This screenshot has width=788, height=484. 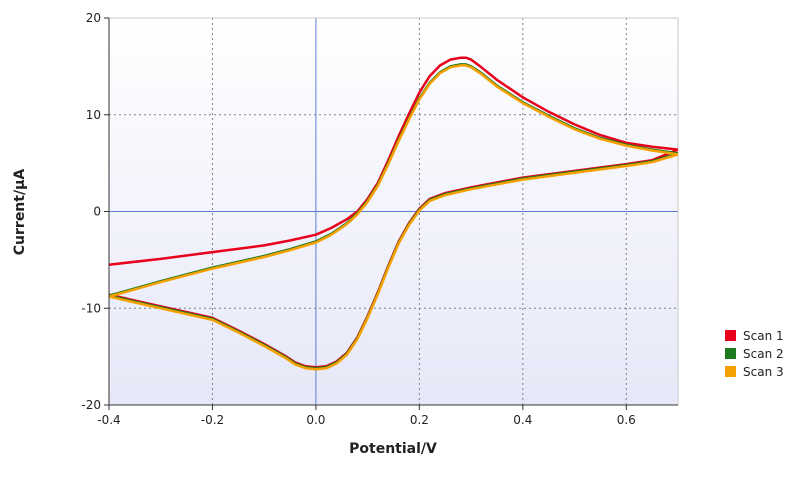 I want to click on y-axis-title: Current/μA, so click(x=20, y=212).